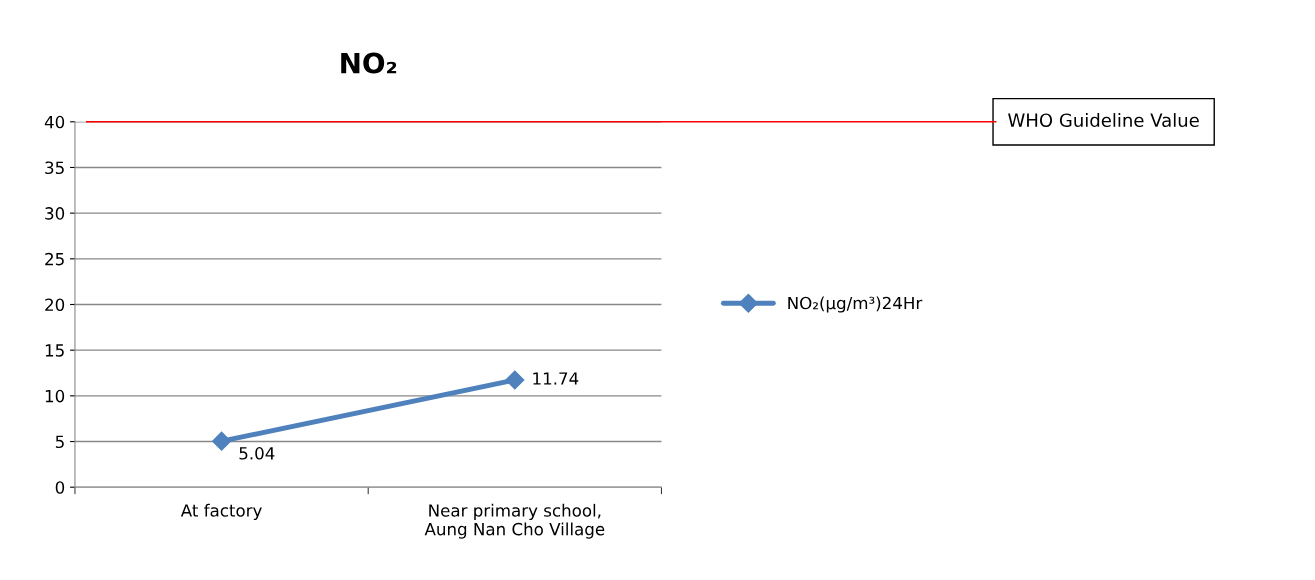 Image resolution: width=1315 pixels, height=580 pixels. What do you see at coordinates (54, 168) in the screenshot?
I see `y-tick-label: 35` at bounding box center [54, 168].